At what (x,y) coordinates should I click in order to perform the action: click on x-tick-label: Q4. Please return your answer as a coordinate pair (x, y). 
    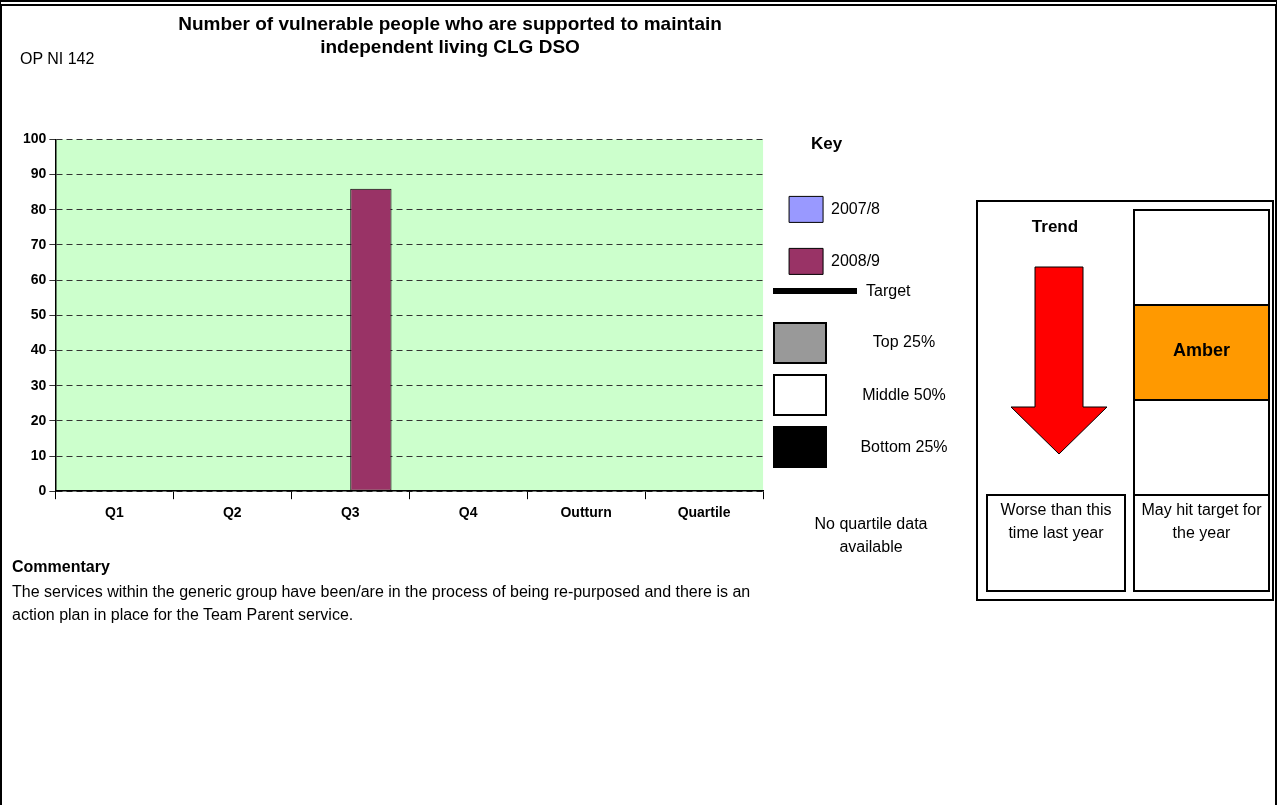
    Looking at the image, I should click on (468, 512).